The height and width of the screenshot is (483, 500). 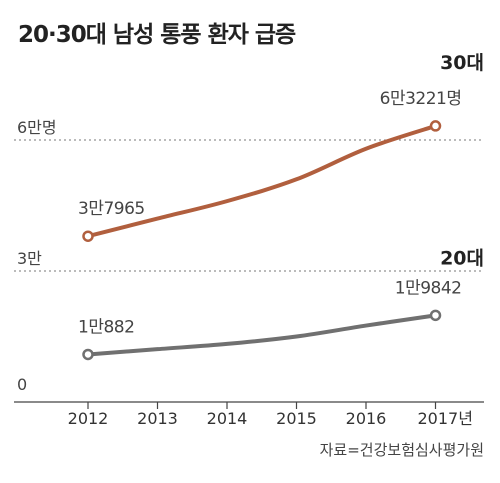 I want to click on data-label: 1만882, so click(x=106, y=327).